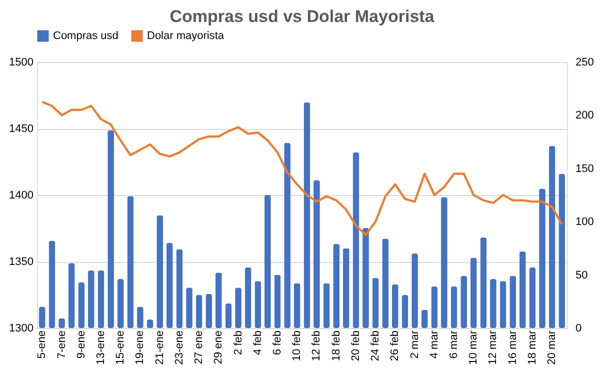 This screenshot has width=602, height=373. What do you see at coordinates (376, 346) in the screenshot?
I see `x-tick-label: 24 feb` at bounding box center [376, 346].